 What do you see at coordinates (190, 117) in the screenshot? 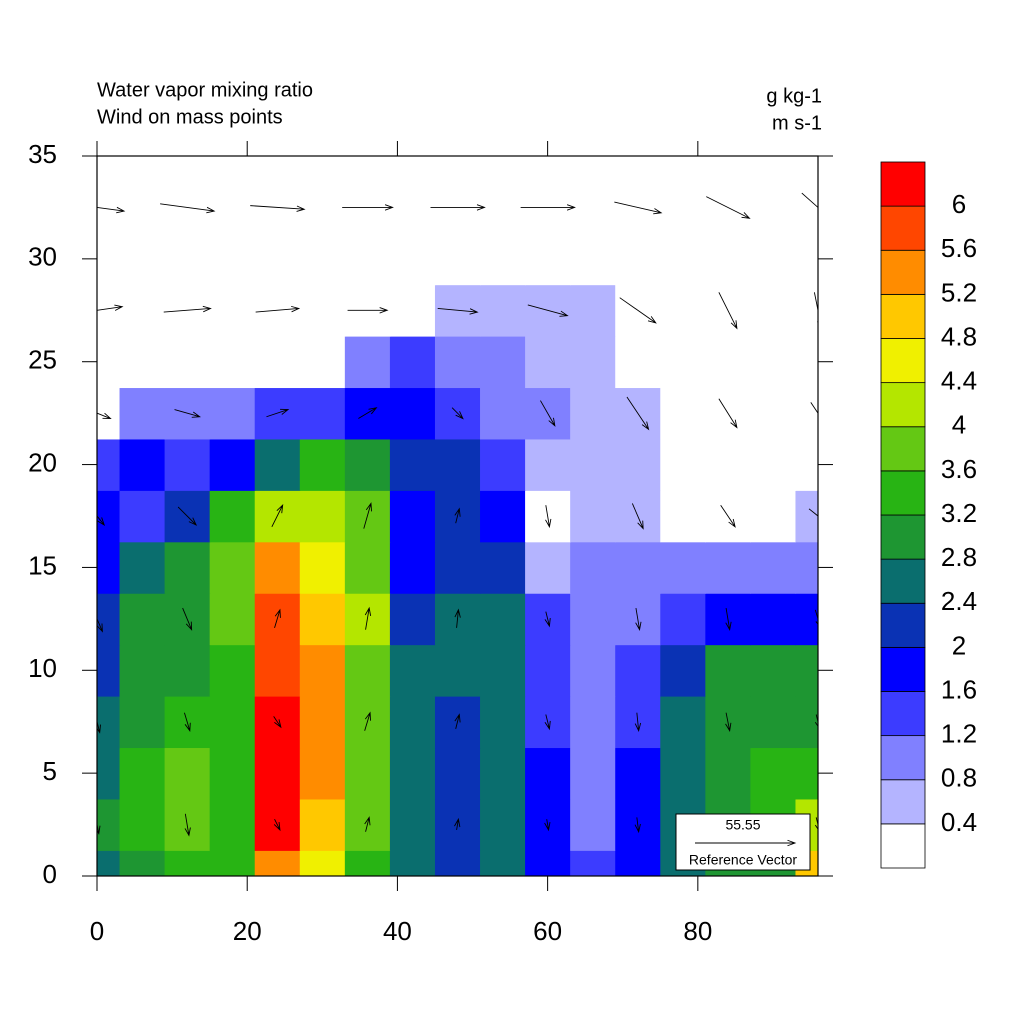
I see `chart-subtitle: Wind on mass points` at bounding box center [190, 117].